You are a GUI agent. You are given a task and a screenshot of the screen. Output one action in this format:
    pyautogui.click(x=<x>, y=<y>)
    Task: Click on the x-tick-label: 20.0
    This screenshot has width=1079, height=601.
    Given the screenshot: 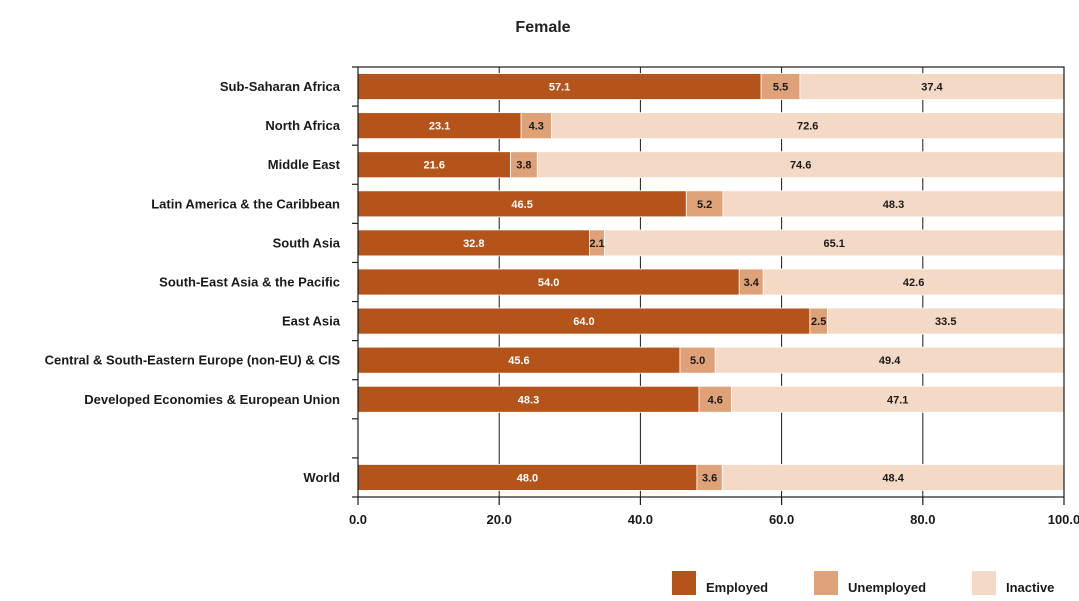 What is the action you would take?
    pyautogui.click(x=499, y=519)
    